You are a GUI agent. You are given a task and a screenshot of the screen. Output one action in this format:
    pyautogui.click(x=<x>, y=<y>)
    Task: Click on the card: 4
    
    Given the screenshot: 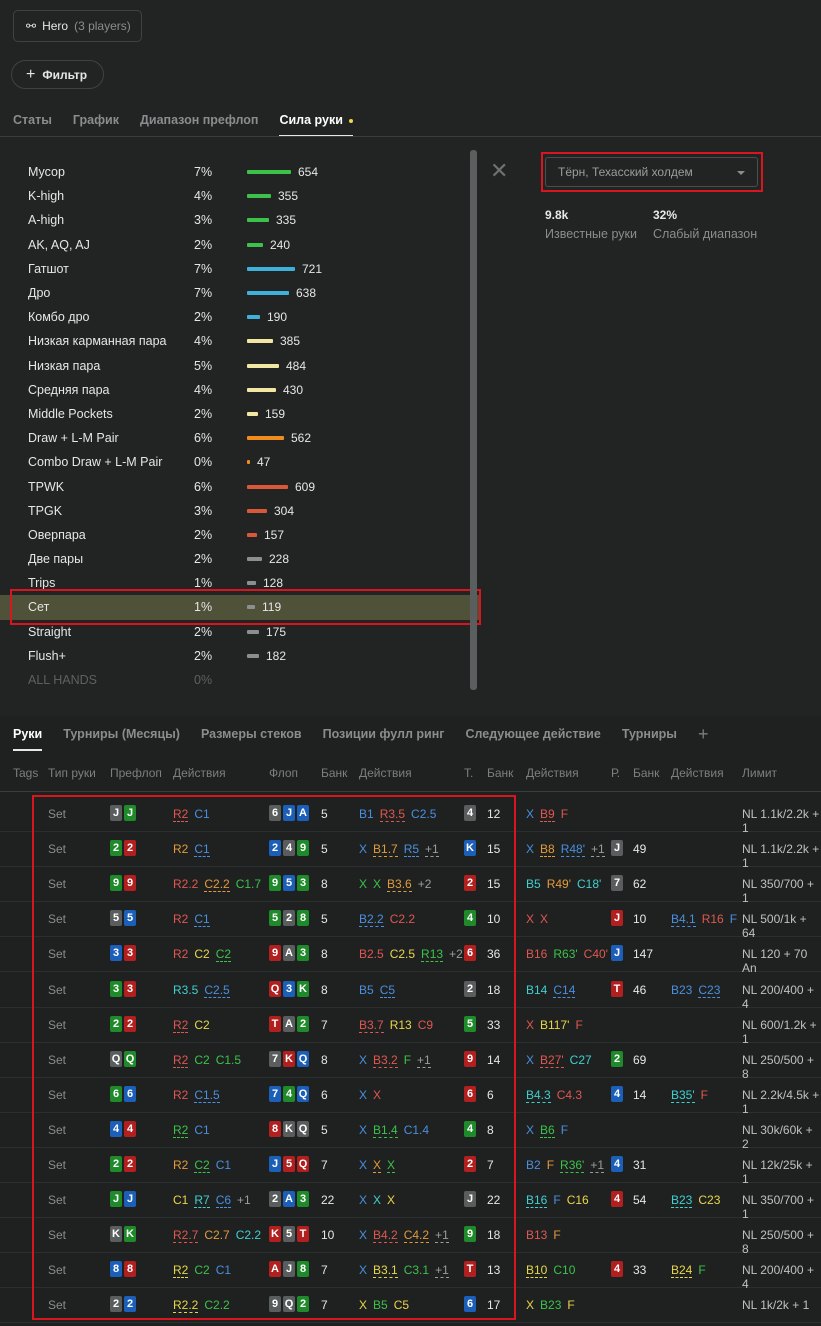 What is the action you would take?
    pyautogui.click(x=289, y=1093)
    